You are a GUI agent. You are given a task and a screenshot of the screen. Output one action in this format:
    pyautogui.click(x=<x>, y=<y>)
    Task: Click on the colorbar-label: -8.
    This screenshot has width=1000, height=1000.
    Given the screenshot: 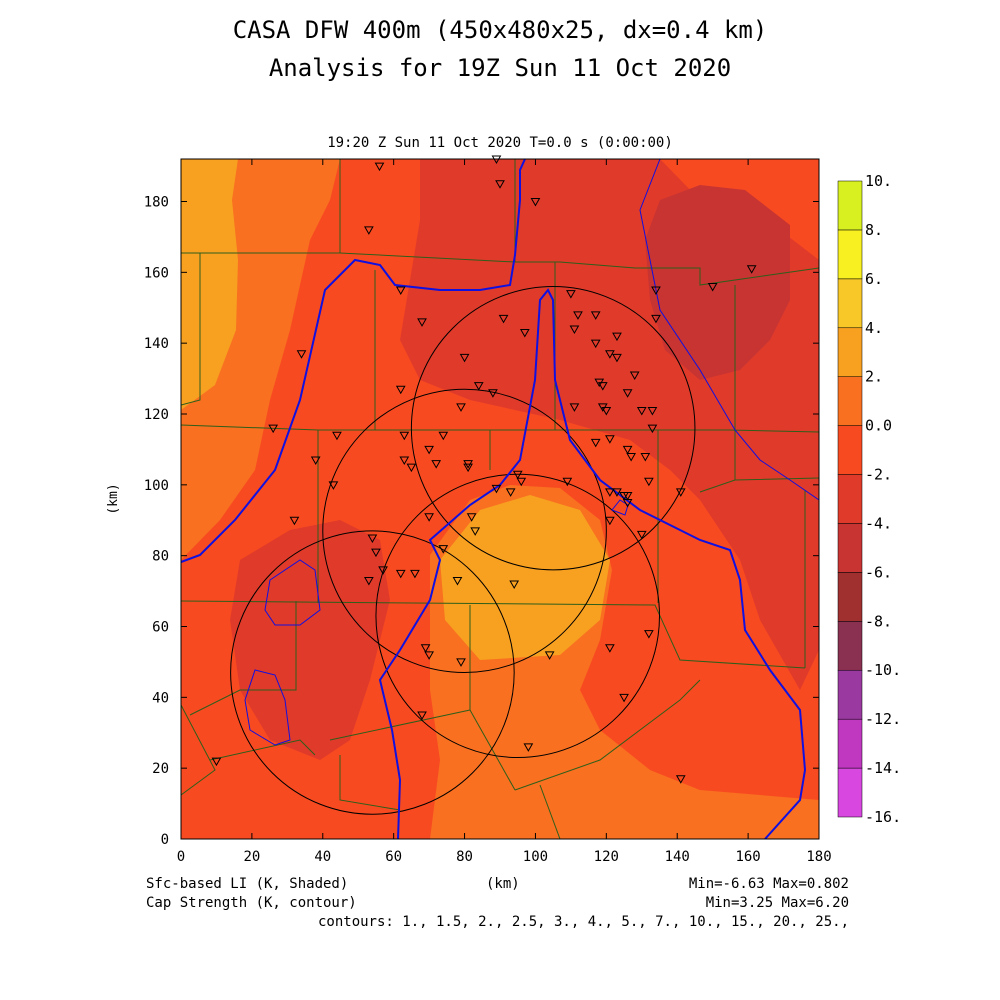 What is the action you would take?
    pyautogui.click(x=878, y=621)
    